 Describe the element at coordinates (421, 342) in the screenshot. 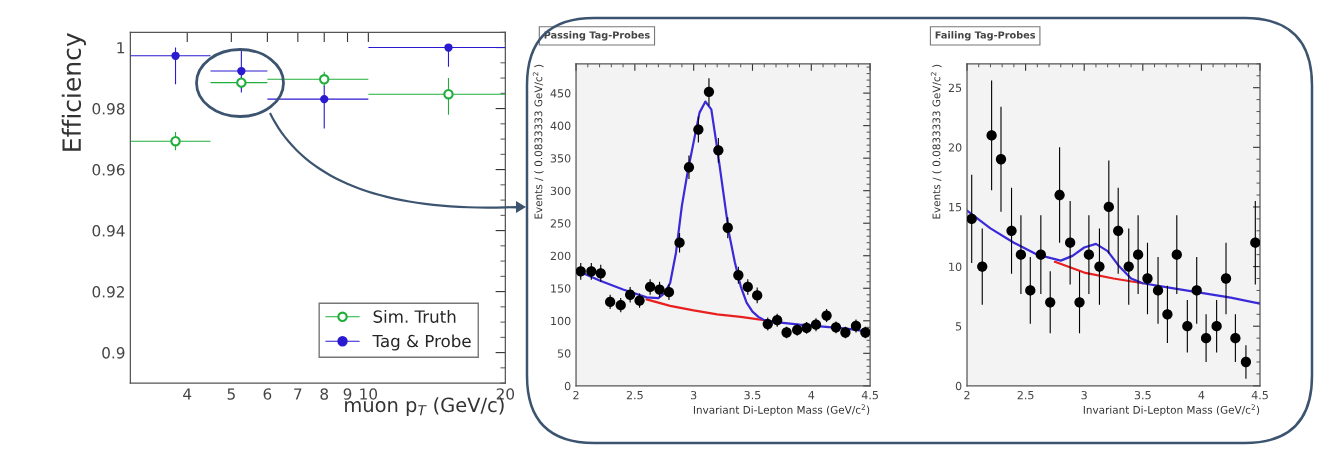

I see `legend-label: Tag & Probe` at that location.